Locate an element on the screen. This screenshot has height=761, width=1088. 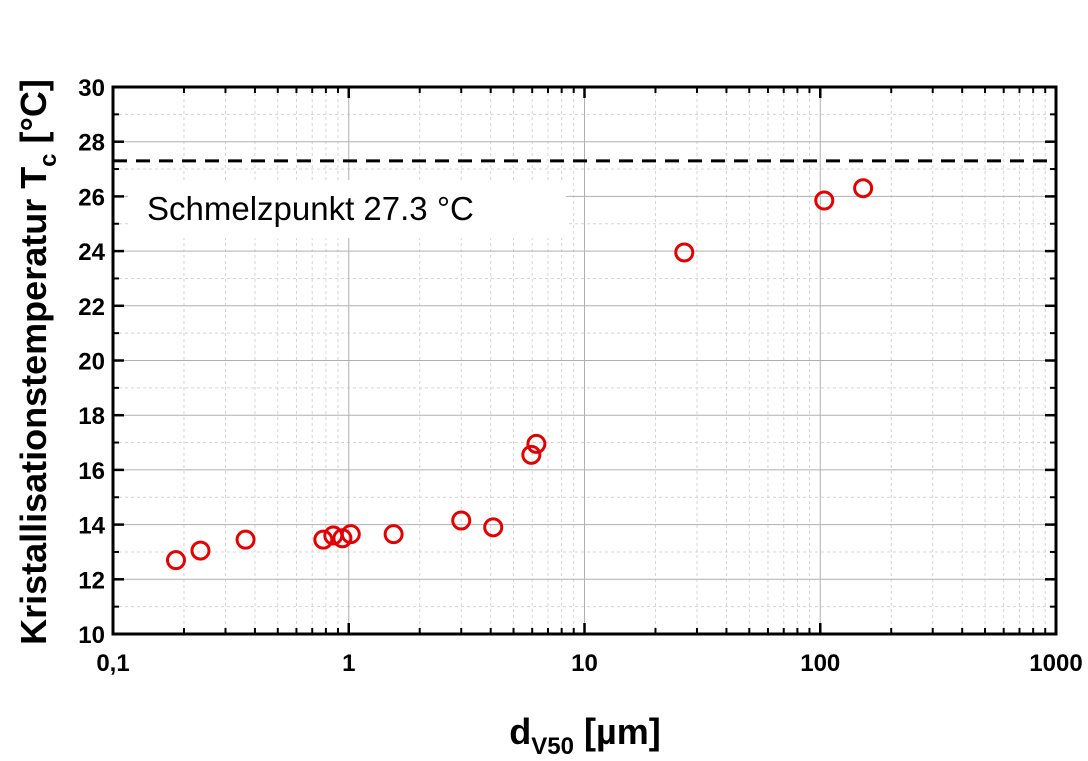
x-tick-label: 0,1 is located at coordinates (112, 663).